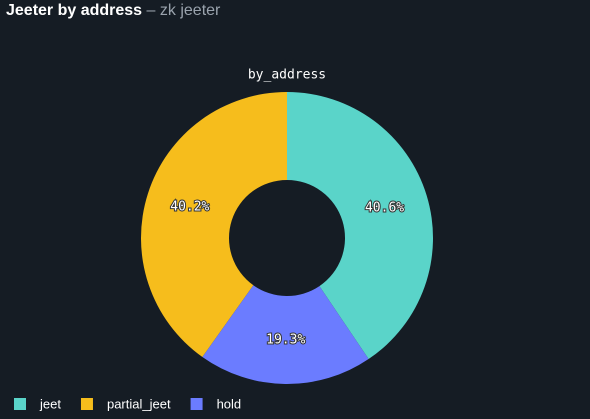 This screenshot has width=590, height=419. Describe the element at coordinates (139, 403) in the screenshot. I see `legend-label: partial_jeet` at that location.